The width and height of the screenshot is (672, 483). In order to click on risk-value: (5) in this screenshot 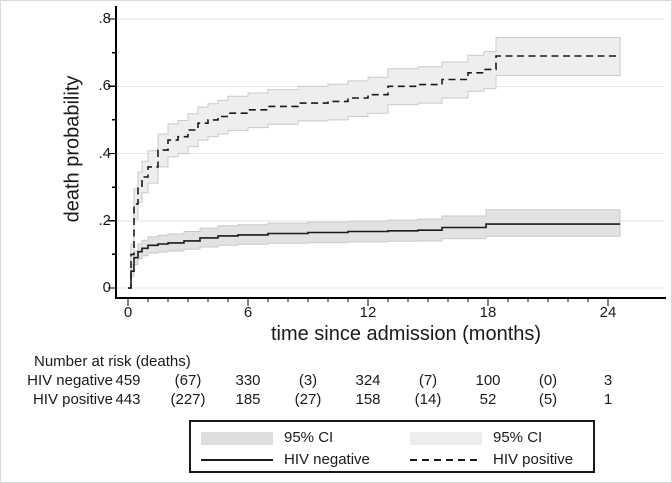, I will do `click(548, 399)`.